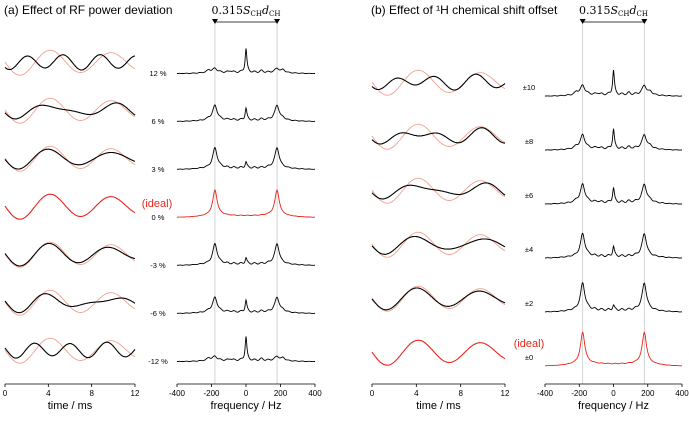 Image resolution: width=689 pixels, height=424 pixels. Describe the element at coordinates (158, 217) in the screenshot. I see `row-label: 0 %` at that location.